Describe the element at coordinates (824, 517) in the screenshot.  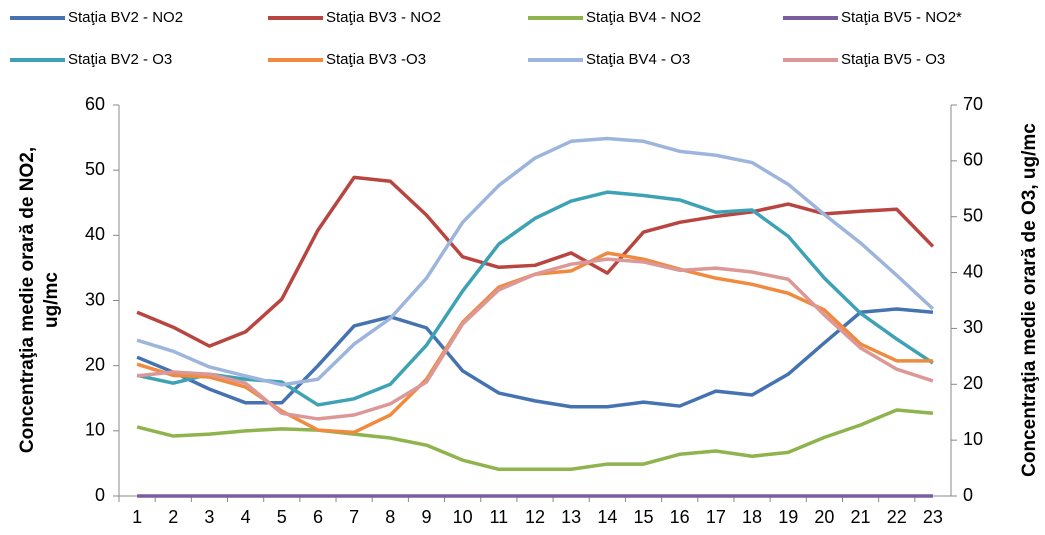
I see `x-tick-label: 20` at that location.